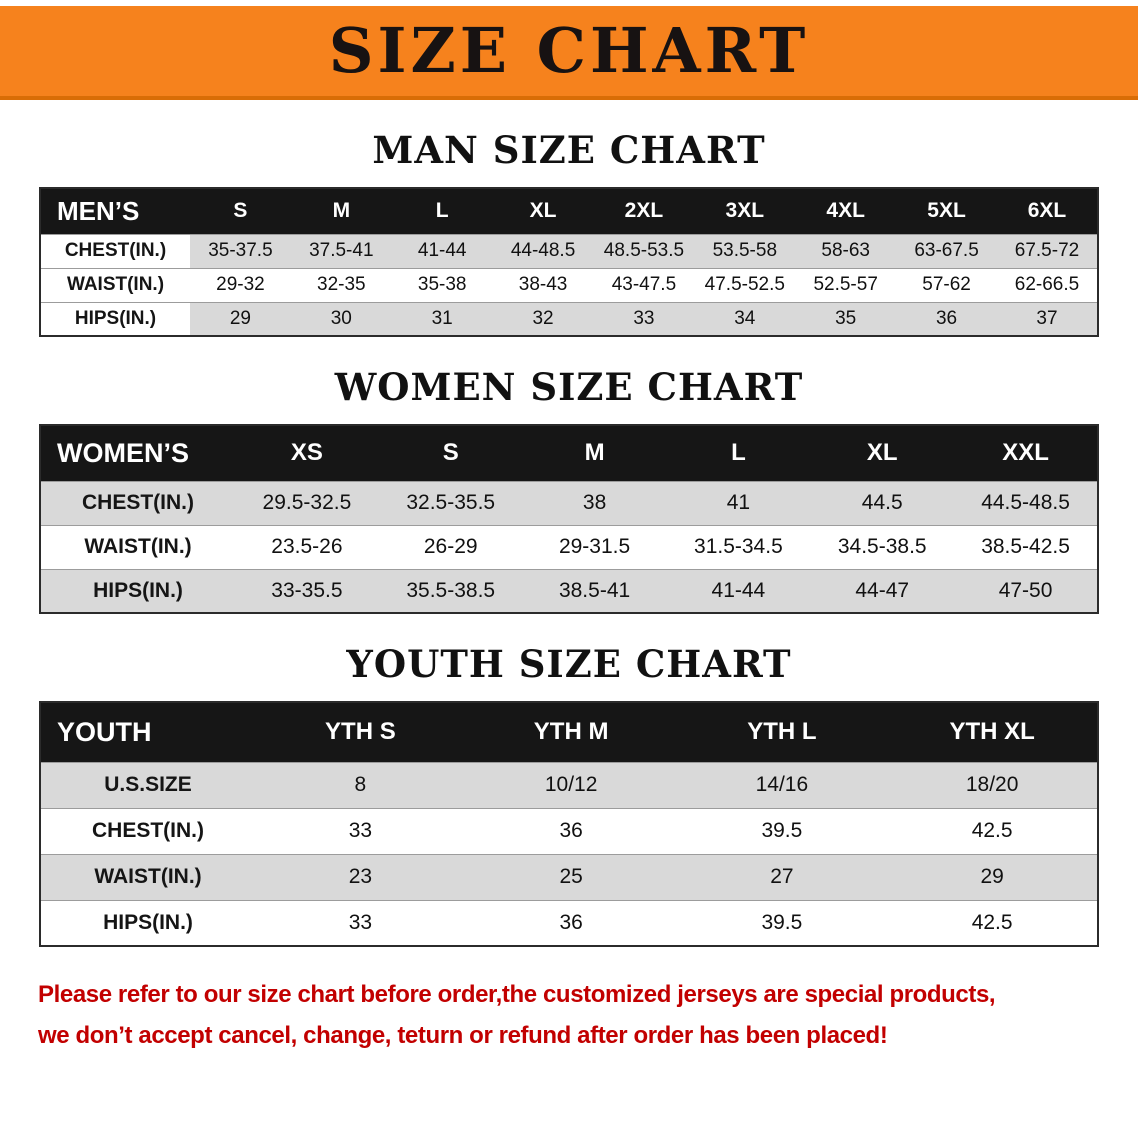 This screenshot has width=1138, height=1138. What do you see at coordinates (360, 784) in the screenshot?
I see `size-value-cell: 8` at bounding box center [360, 784].